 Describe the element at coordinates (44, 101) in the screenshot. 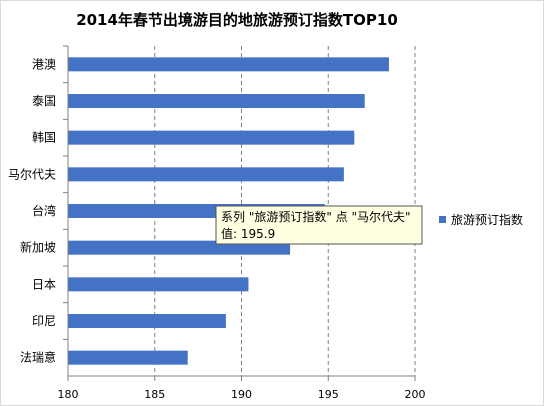

I see `category-label: 泰国` at that location.